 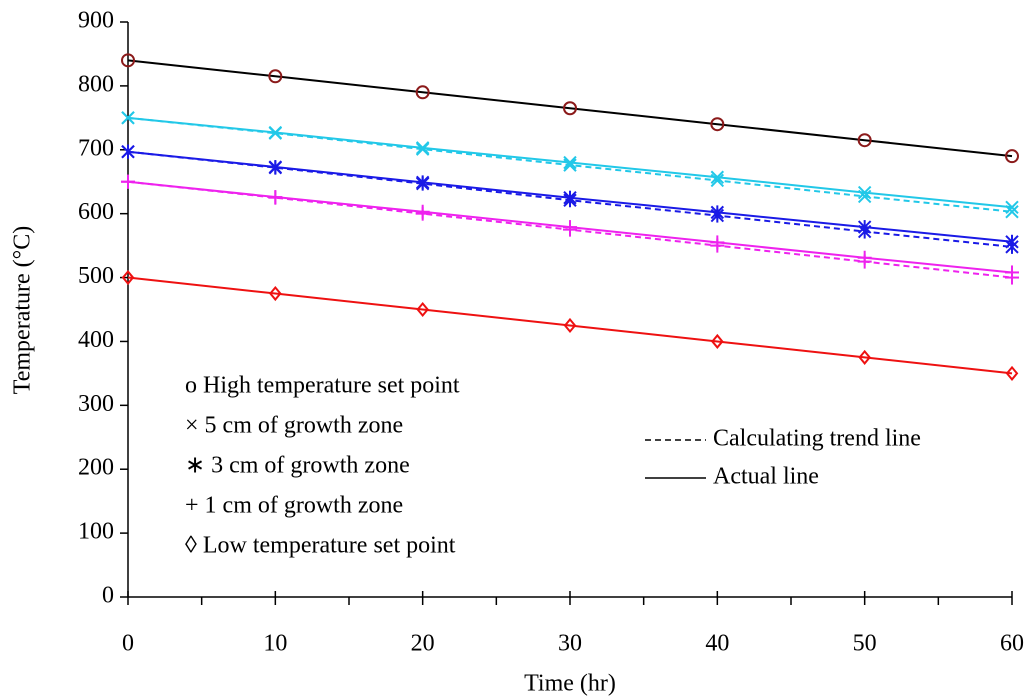 I want to click on legend-label: ∗ 3 cm of growth zone, so click(x=297, y=466).